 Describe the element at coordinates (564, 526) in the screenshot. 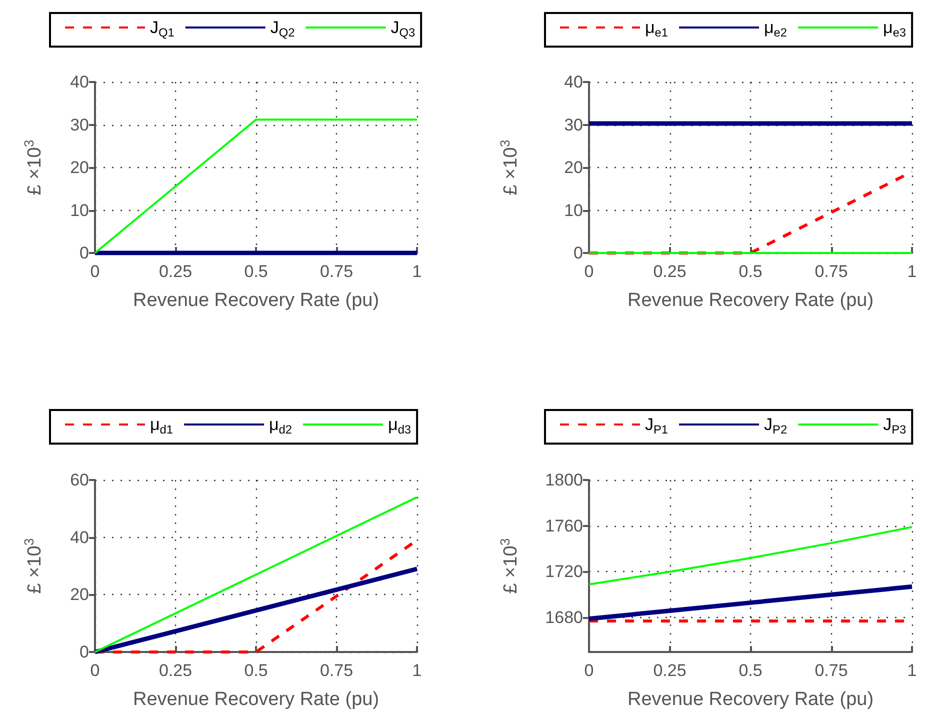

I see `y-tick-label: 1760` at that location.